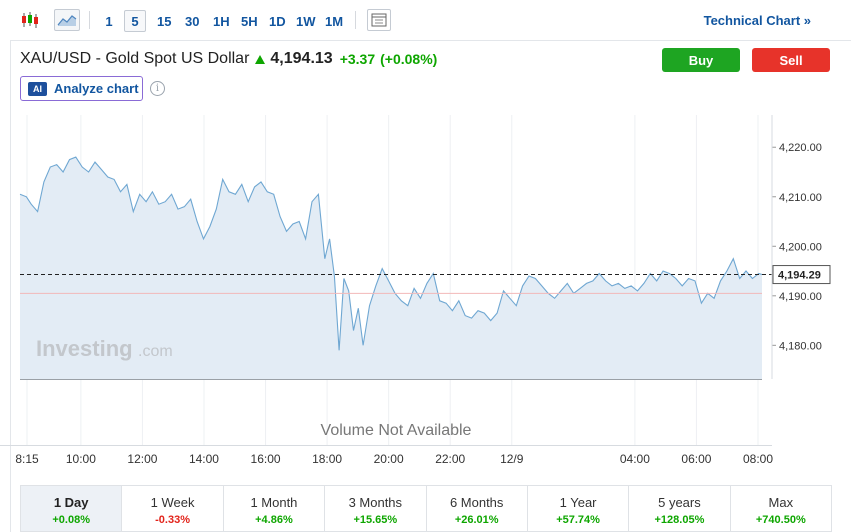  I want to click on header-divider, so click(430, 40).